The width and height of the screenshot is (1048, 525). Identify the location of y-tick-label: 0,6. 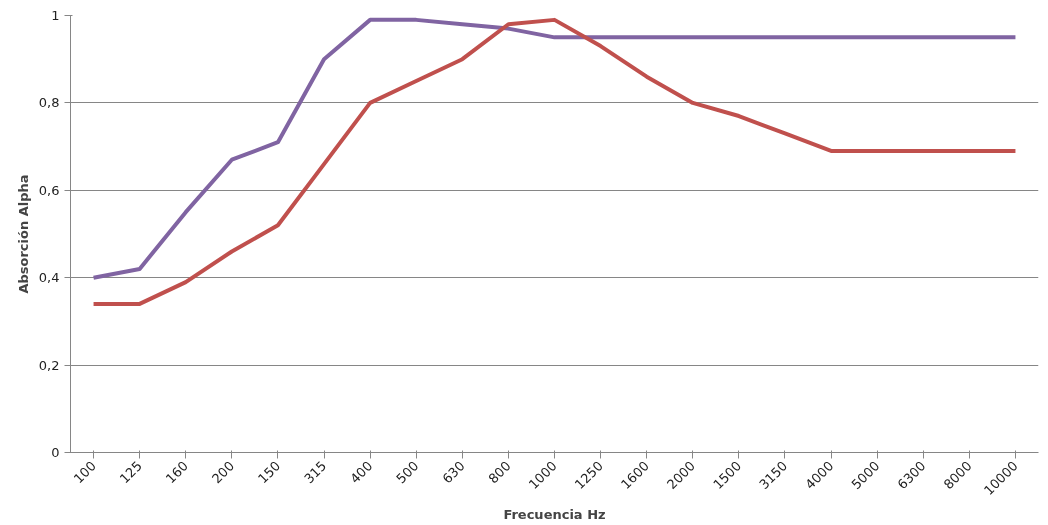
(49, 190).